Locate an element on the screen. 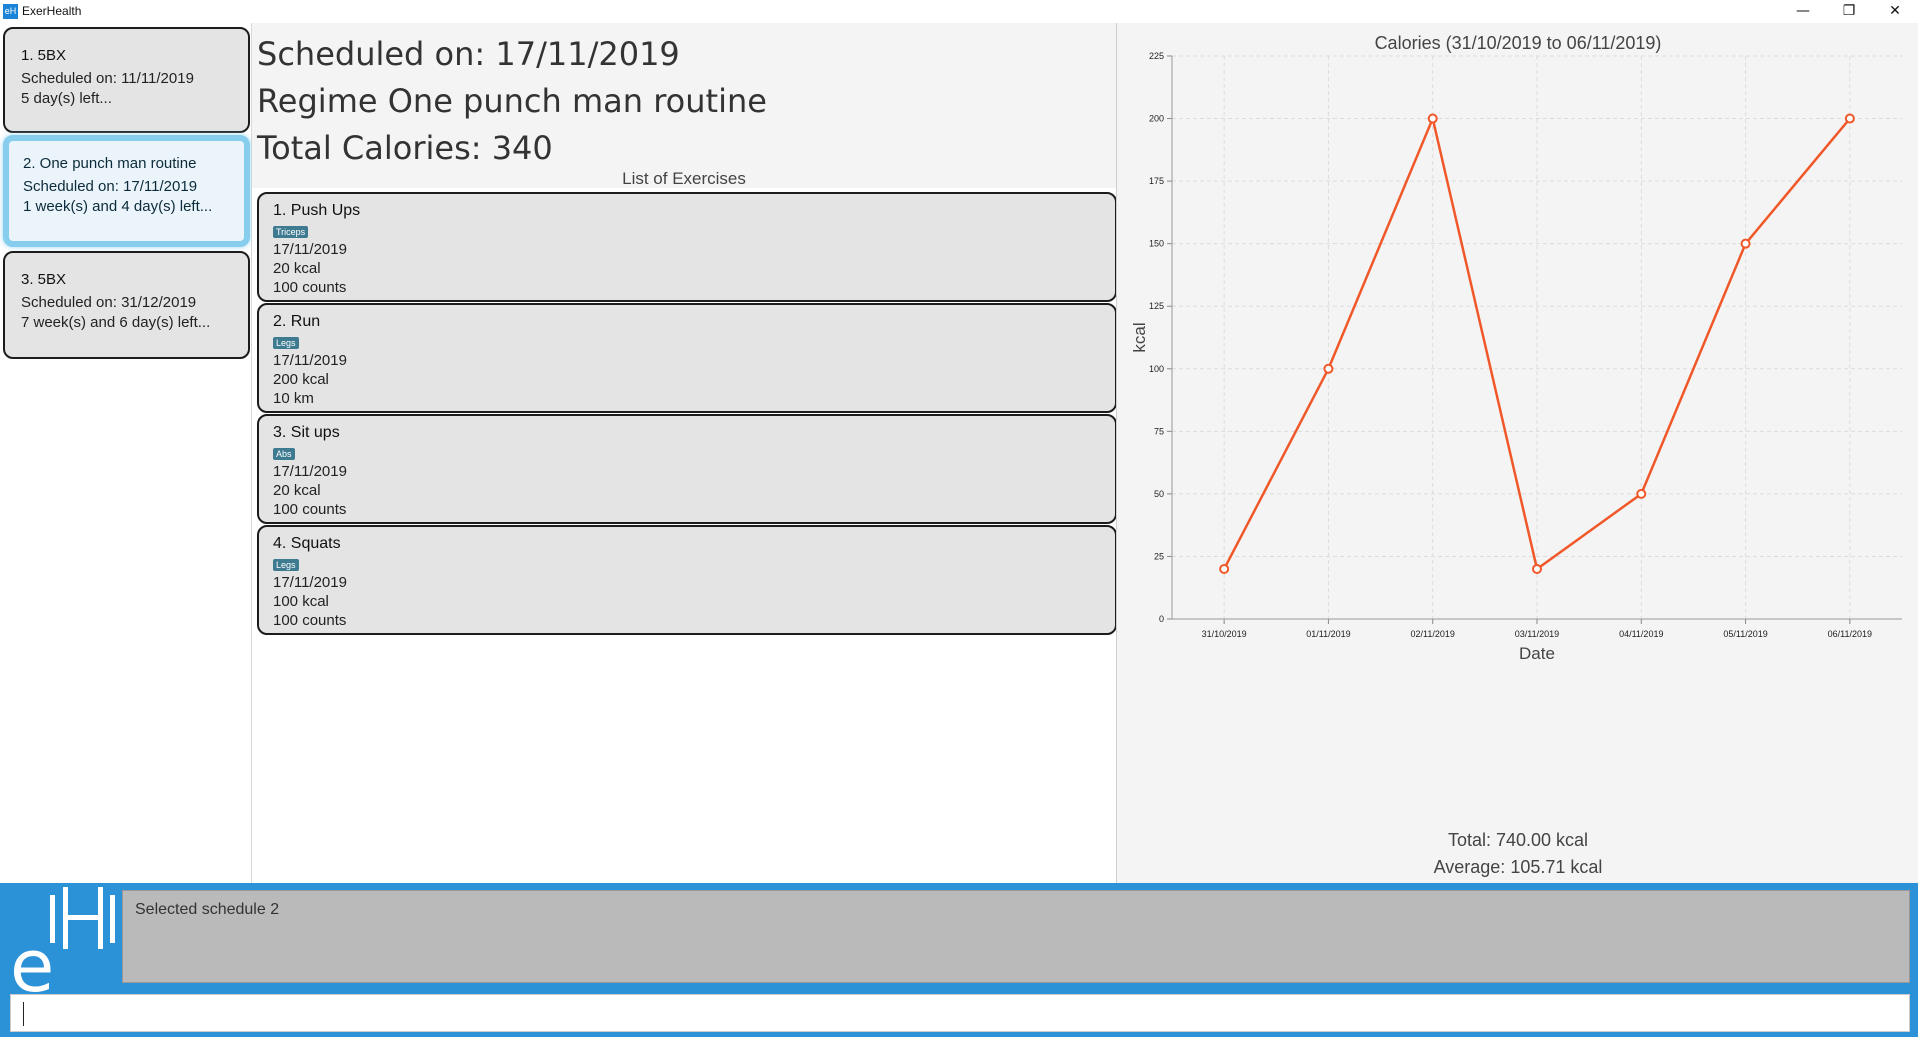 The height and width of the screenshot is (1037, 1918). detail-scheduled-date: Scheduled on: 17/11/2019 is located at coordinates (468, 54).